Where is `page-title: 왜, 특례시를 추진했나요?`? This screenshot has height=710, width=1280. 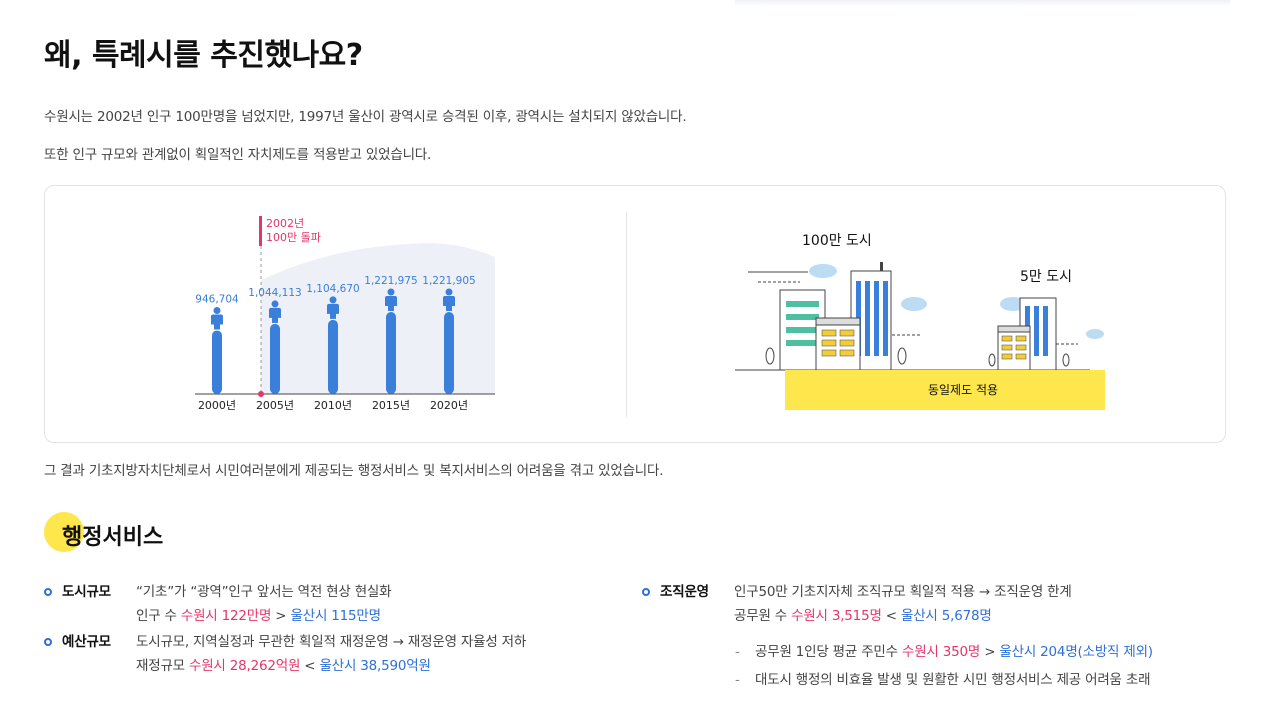
page-title: 왜, 특례시를 추진했나요? is located at coordinates (203, 55).